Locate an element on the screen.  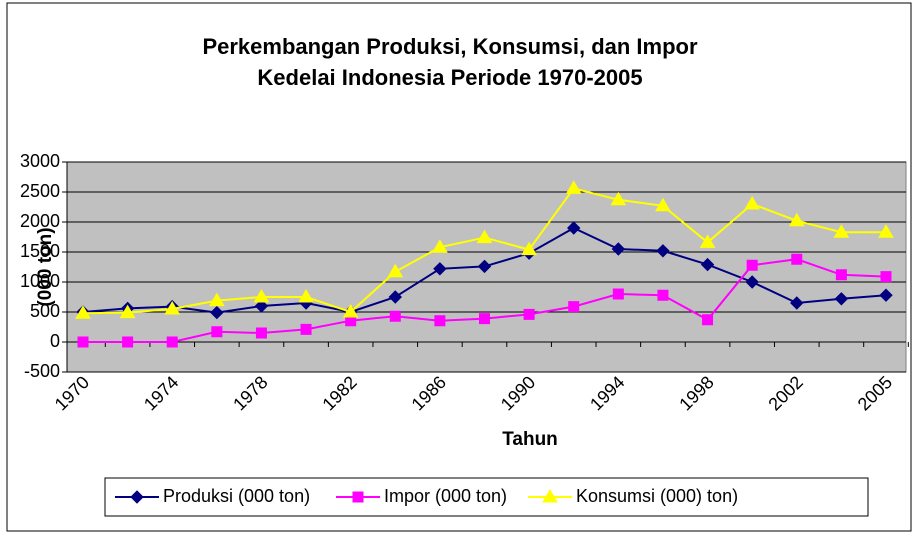
legend-label: Impor (000 ton) is located at coordinates (445, 496).